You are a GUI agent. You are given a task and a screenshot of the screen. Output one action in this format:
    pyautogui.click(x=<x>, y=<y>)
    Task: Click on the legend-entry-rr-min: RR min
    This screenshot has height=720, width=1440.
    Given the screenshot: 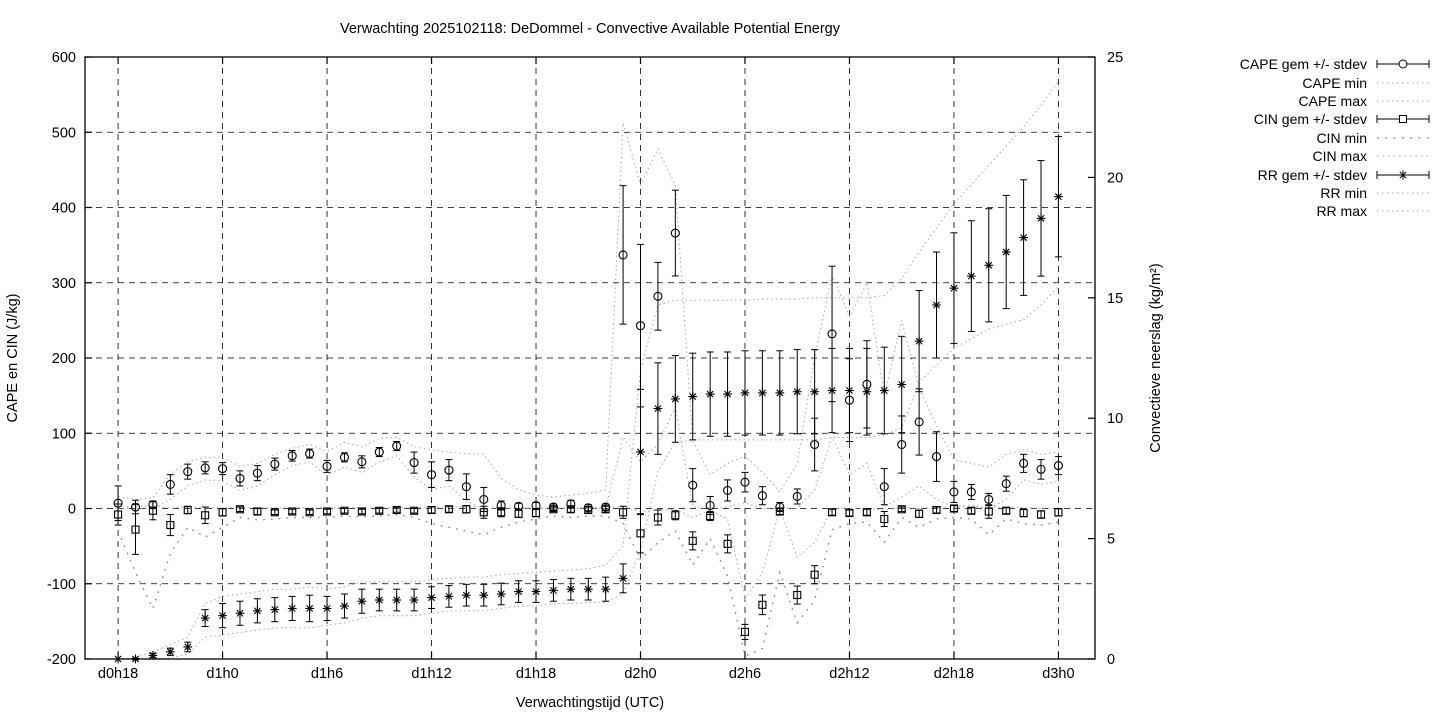 What is the action you would take?
    pyautogui.click(x=1336, y=193)
    